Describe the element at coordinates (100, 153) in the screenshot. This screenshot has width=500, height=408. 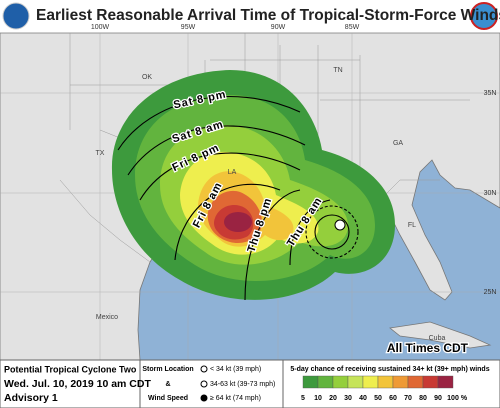
I see `place-label: TX` at that location.